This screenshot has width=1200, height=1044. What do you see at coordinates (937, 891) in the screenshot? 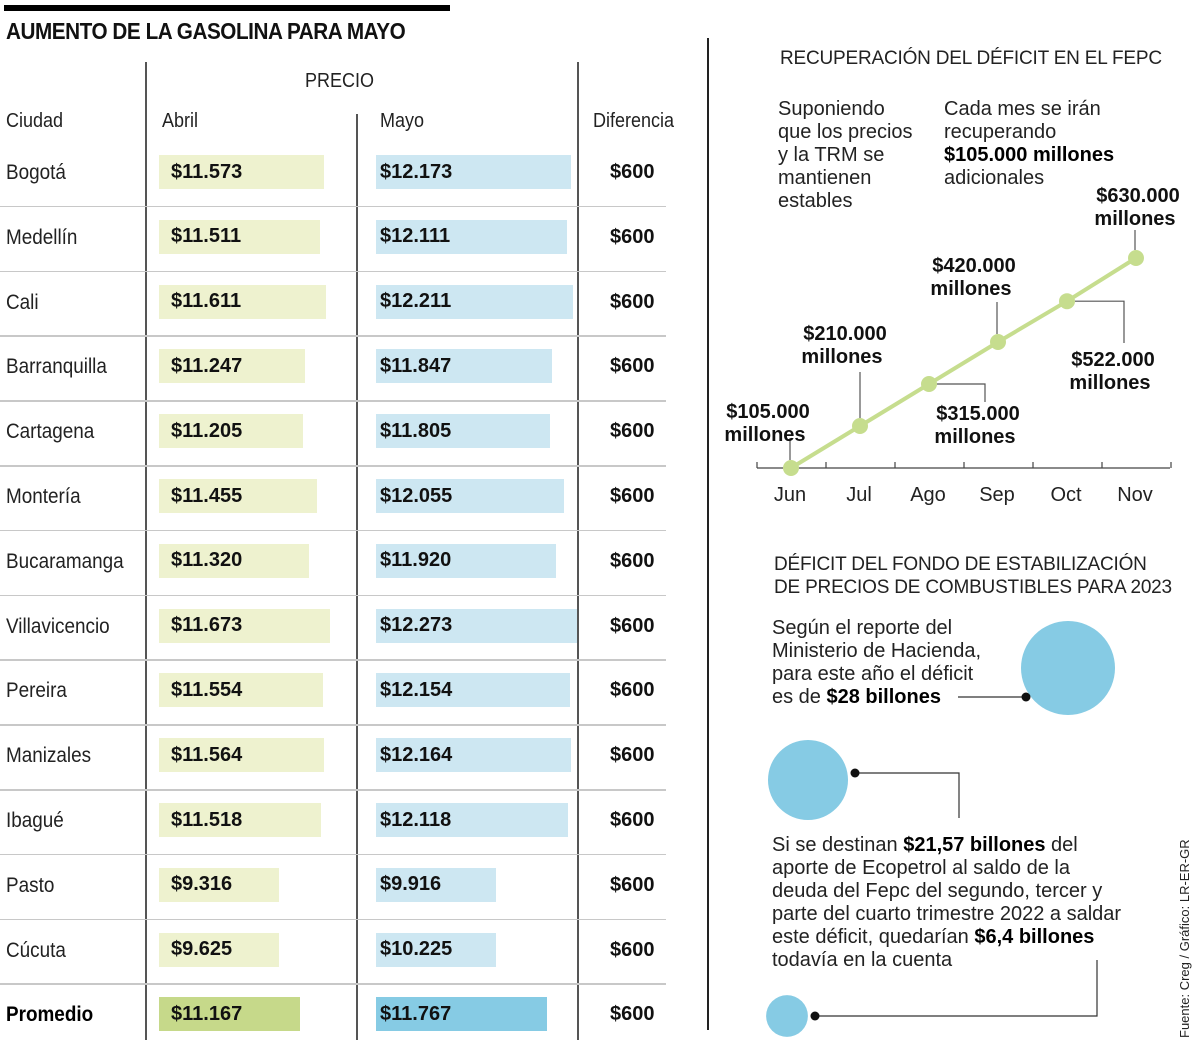
I see `note-line: deuda del Fepc del segundo, tercer y` at bounding box center [937, 891].